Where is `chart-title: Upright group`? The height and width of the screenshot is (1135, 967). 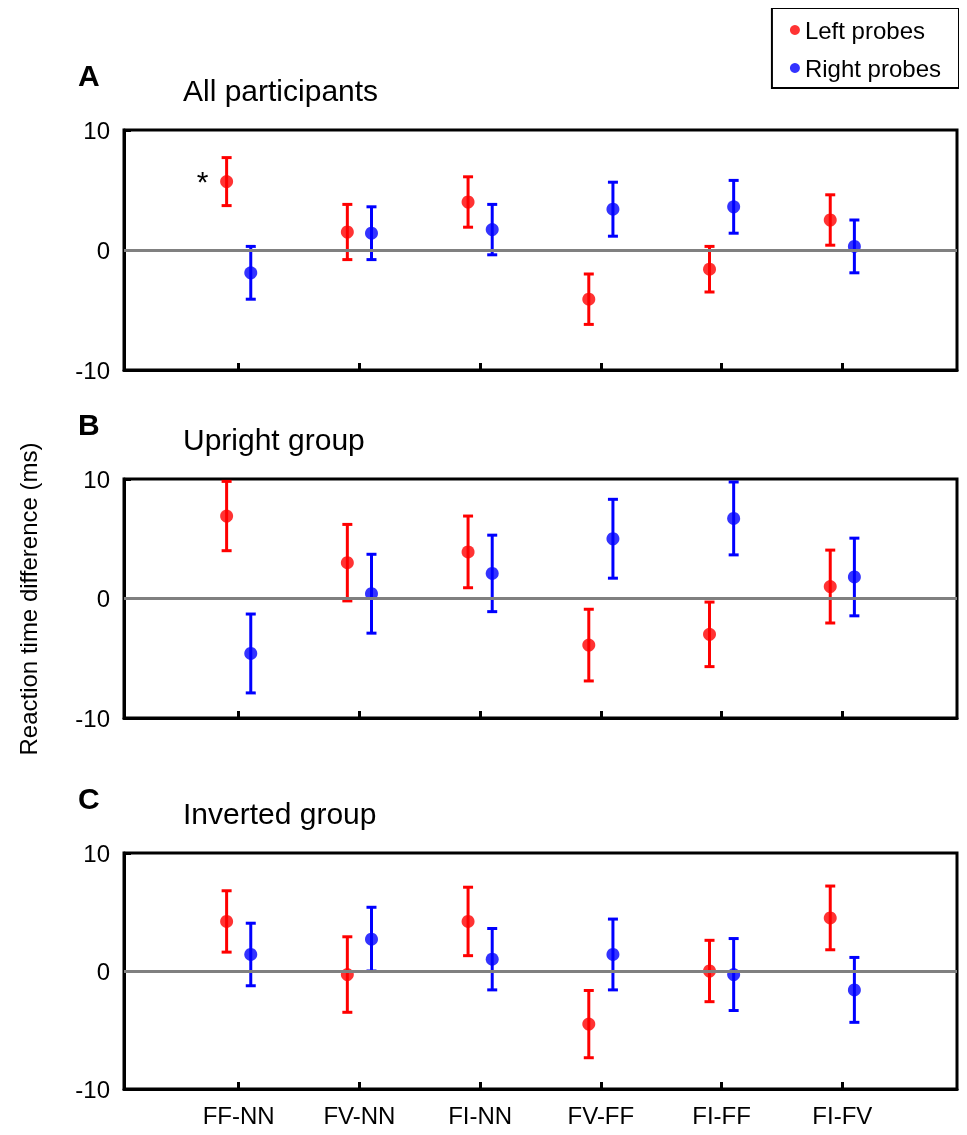 chart-title: Upright group is located at coordinates (274, 439).